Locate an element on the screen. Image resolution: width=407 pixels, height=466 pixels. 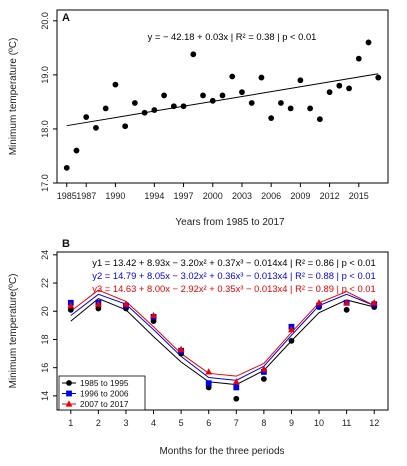
x-tick-label: 2 is located at coordinates (98, 423).